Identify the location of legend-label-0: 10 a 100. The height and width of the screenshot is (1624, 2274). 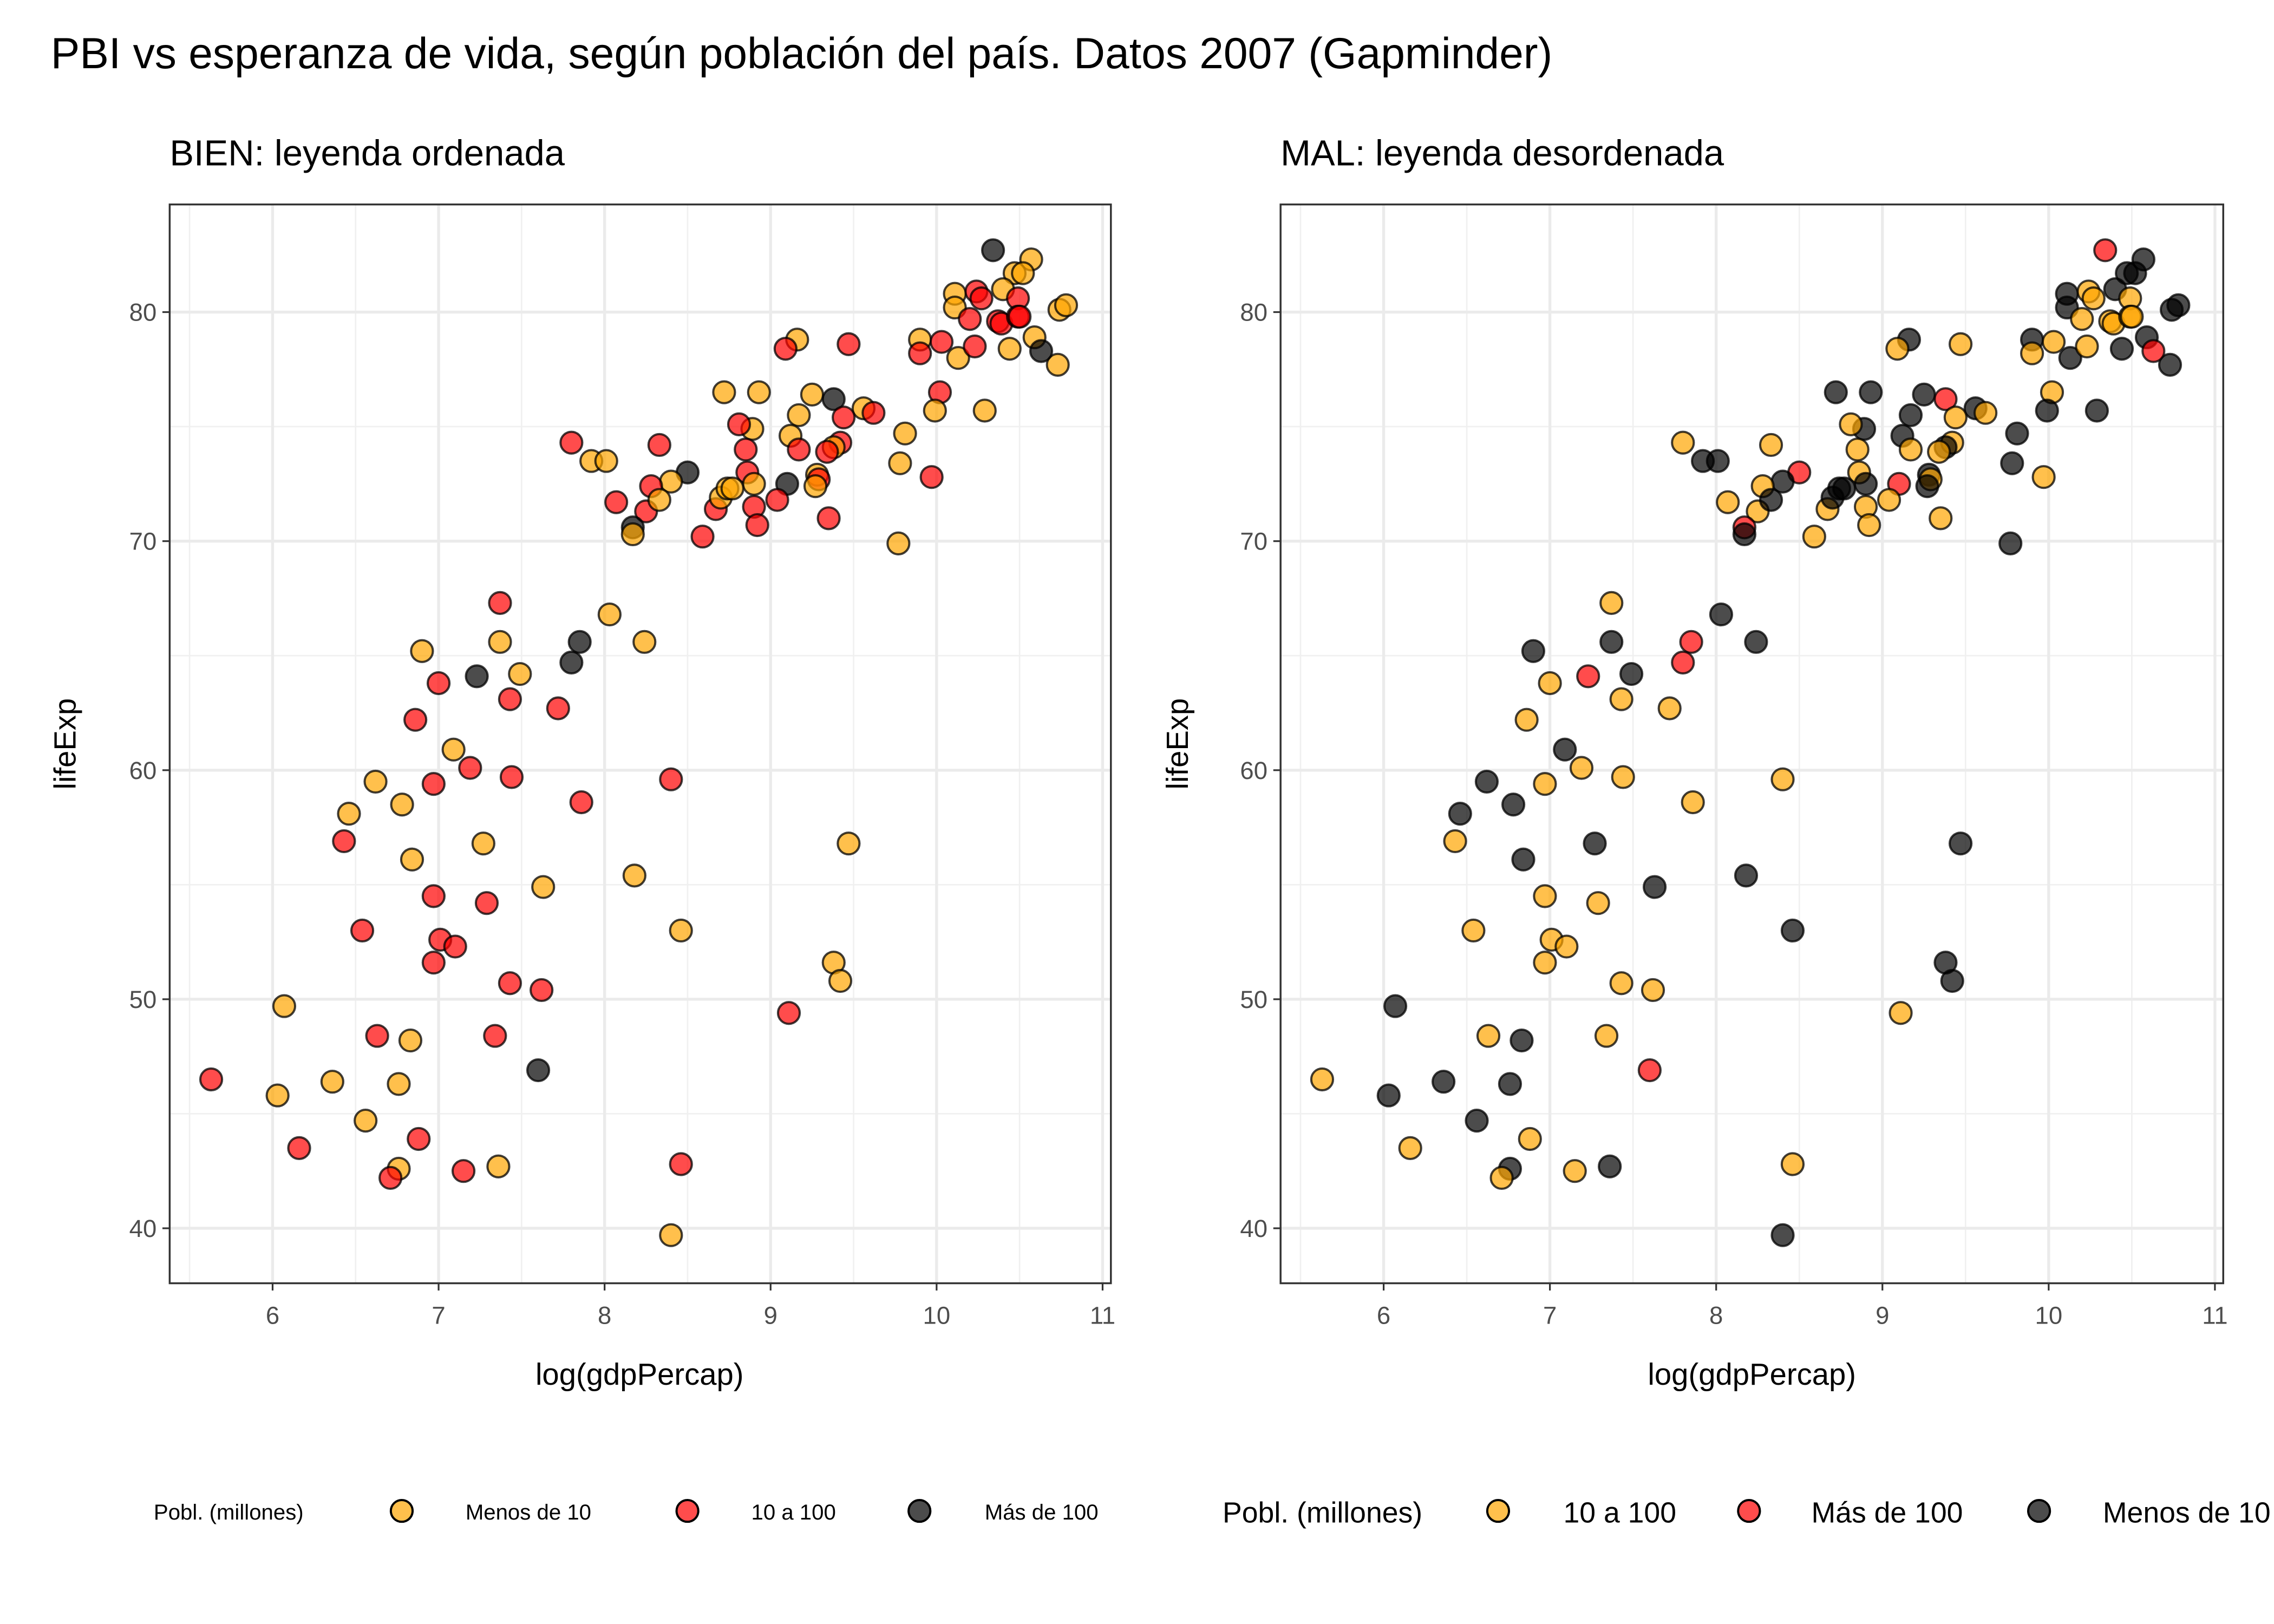
(1621, 1513).